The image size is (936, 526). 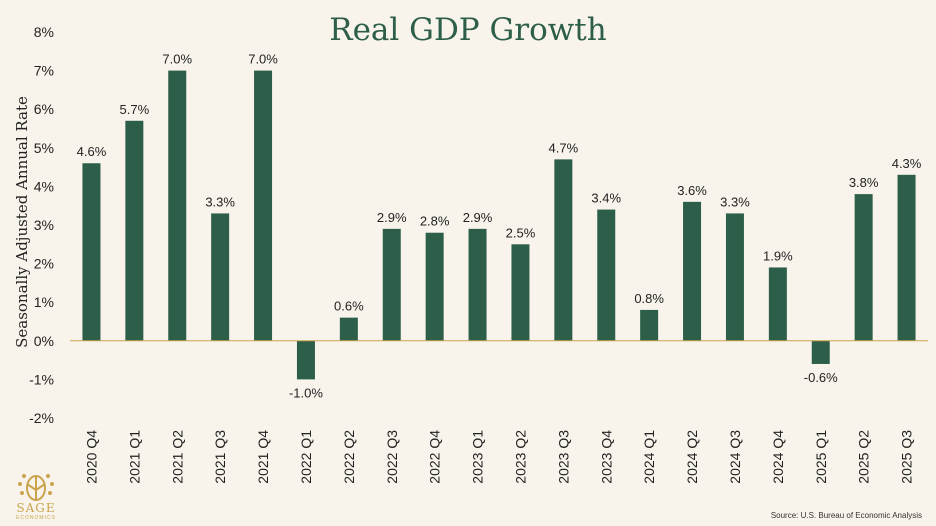 What do you see at coordinates (36, 508) in the screenshot?
I see `logo-wordmark: SAGE` at bounding box center [36, 508].